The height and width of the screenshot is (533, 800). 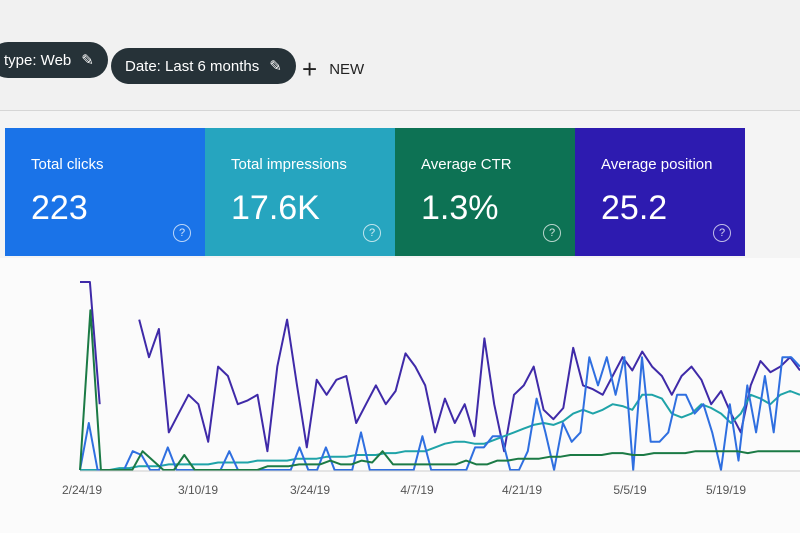 I want to click on x-tick-label: 3/10/19, so click(x=198, y=490).